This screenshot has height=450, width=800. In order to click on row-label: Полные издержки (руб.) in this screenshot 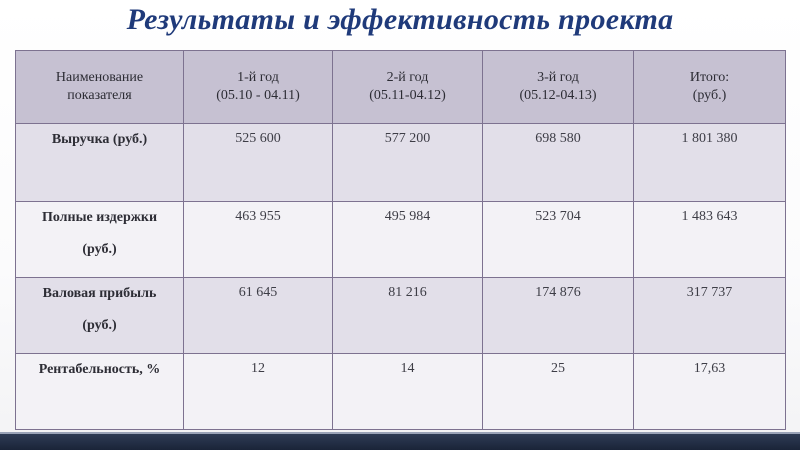, I will do `click(99, 239)`.